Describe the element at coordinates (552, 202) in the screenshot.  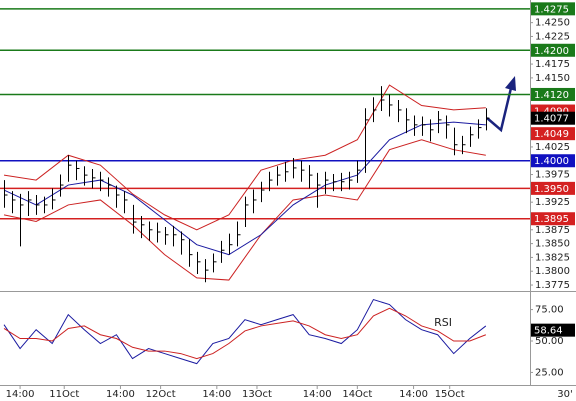
I see `y-tick-label: 1.3925` at that location.